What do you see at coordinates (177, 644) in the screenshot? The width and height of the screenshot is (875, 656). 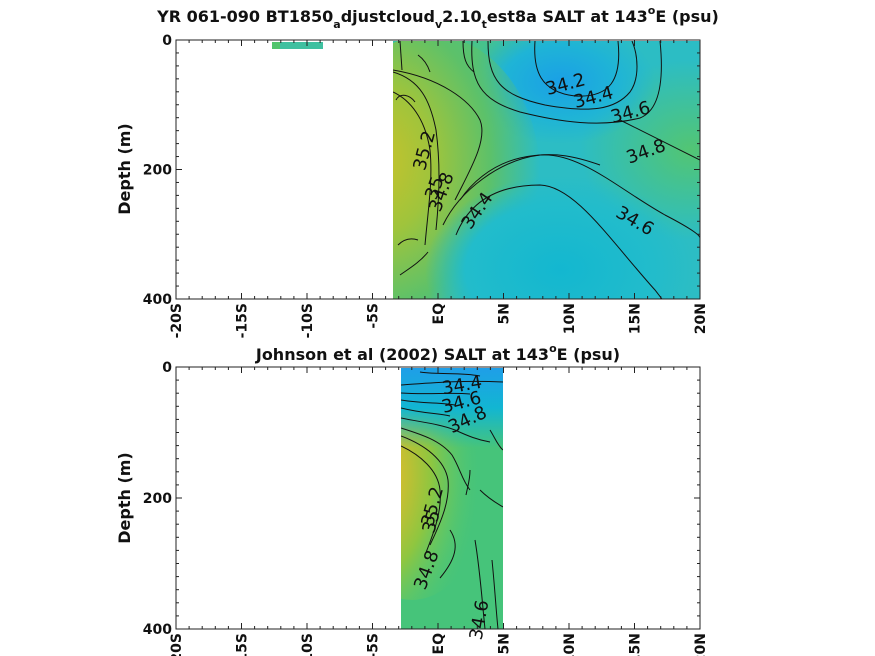 I see `bottom-x-tick-label: -20S` at bounding box center [177, 644].